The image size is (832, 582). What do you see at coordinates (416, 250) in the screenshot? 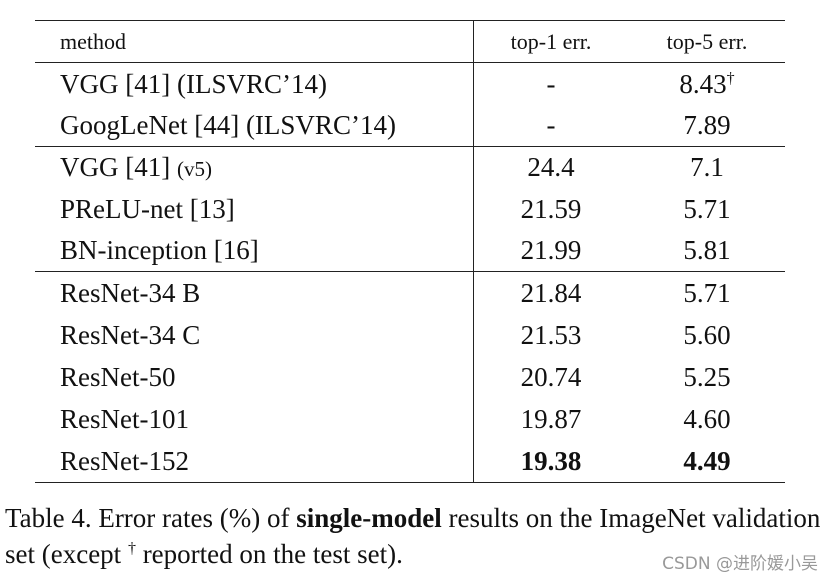
I see `table-row: BN-inception [16] 21.99 5.81` at bounding box center [416, 250].